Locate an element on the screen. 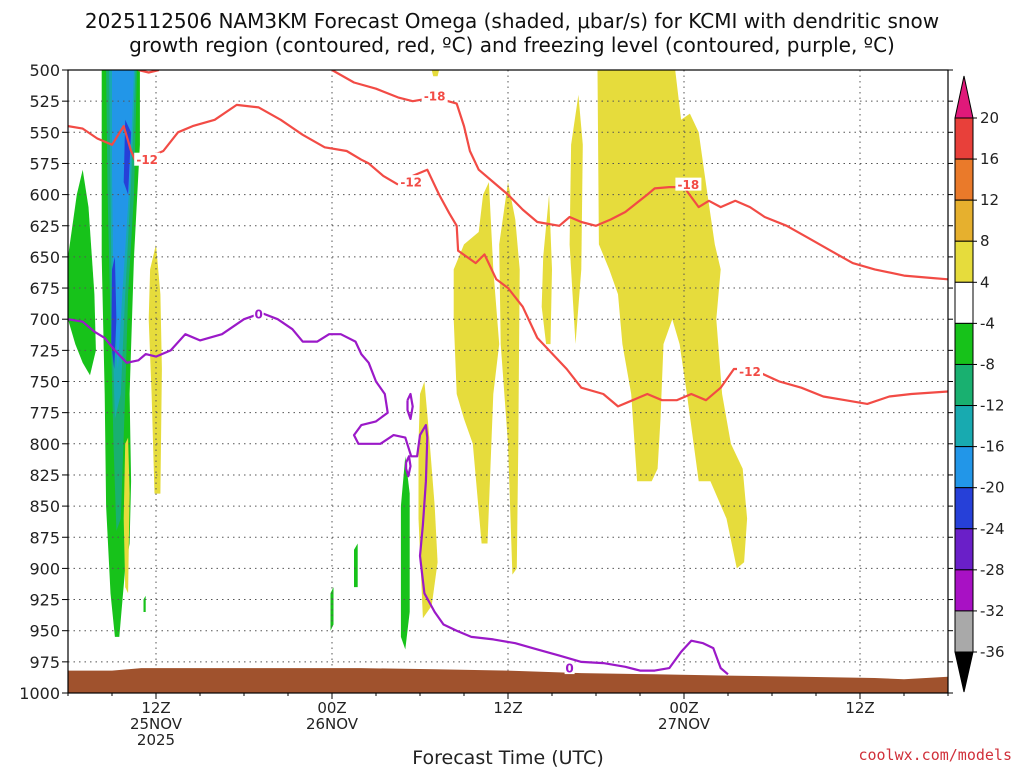 This screenshot has height=768, width=1024. colorbar-bottom-triangle is located at coordinates (964, 672).